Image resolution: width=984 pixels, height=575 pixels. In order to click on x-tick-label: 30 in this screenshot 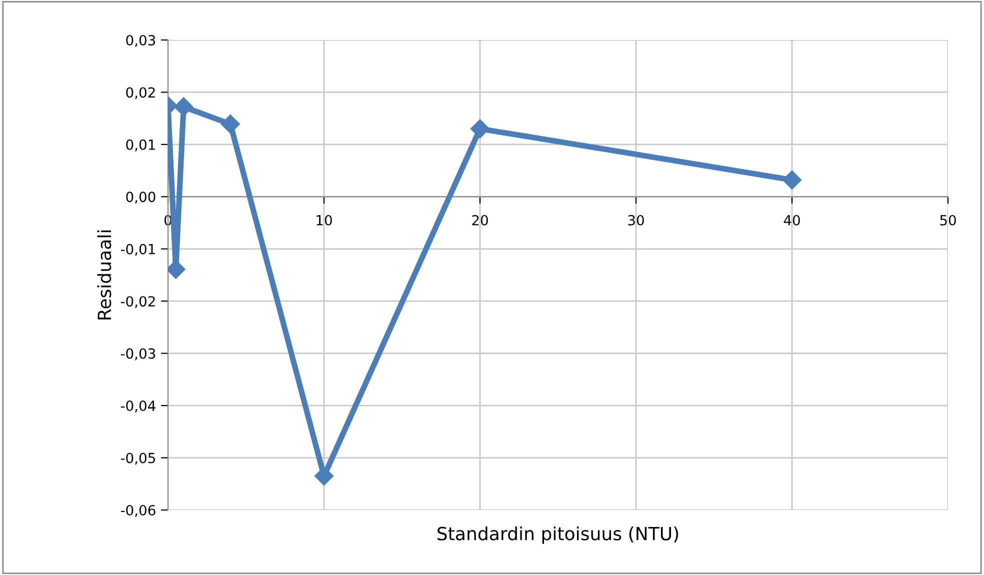, I will do `click(636, 220)`.